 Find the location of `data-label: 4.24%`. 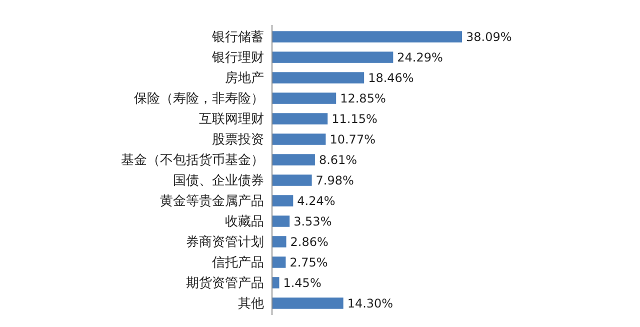

data-label: 4.24% is located at coordinates (316, 201).